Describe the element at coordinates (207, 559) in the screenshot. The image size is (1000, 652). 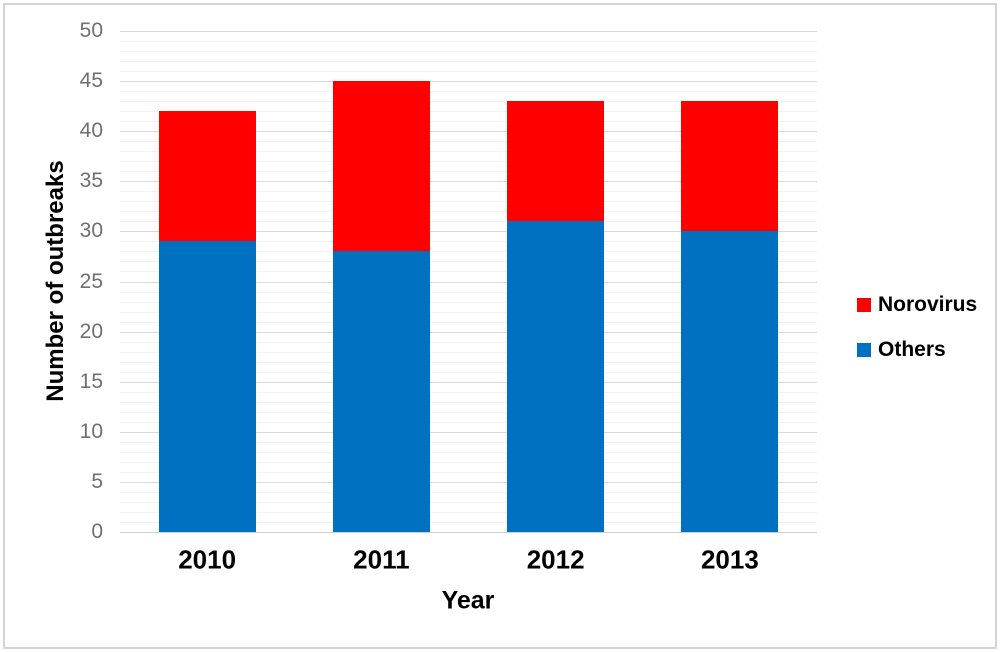
I see `x-tick-label: 2010` at that location.